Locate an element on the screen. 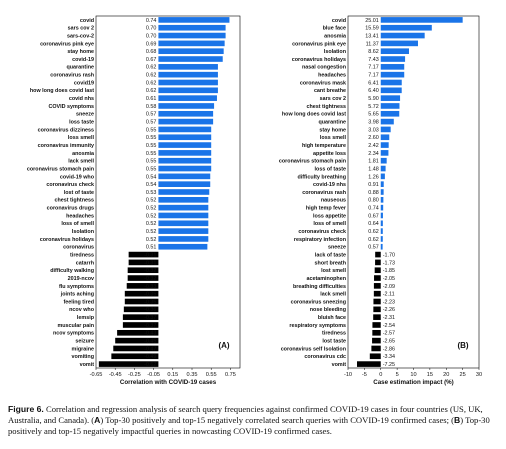  x-axis-title: Case estimation impact (%) is located at coordinates (413, 382).